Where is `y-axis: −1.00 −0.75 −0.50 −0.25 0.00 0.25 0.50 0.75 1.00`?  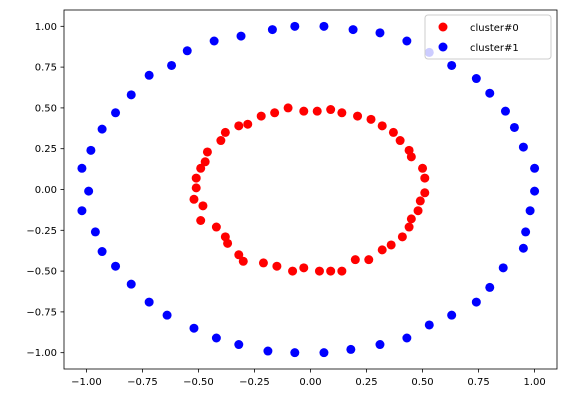 y-axis: −1.00 −0.75 −0.50 −0.25 0.00 0.25 0.50 0.75 1.00 is located at coordinates (45, 190).